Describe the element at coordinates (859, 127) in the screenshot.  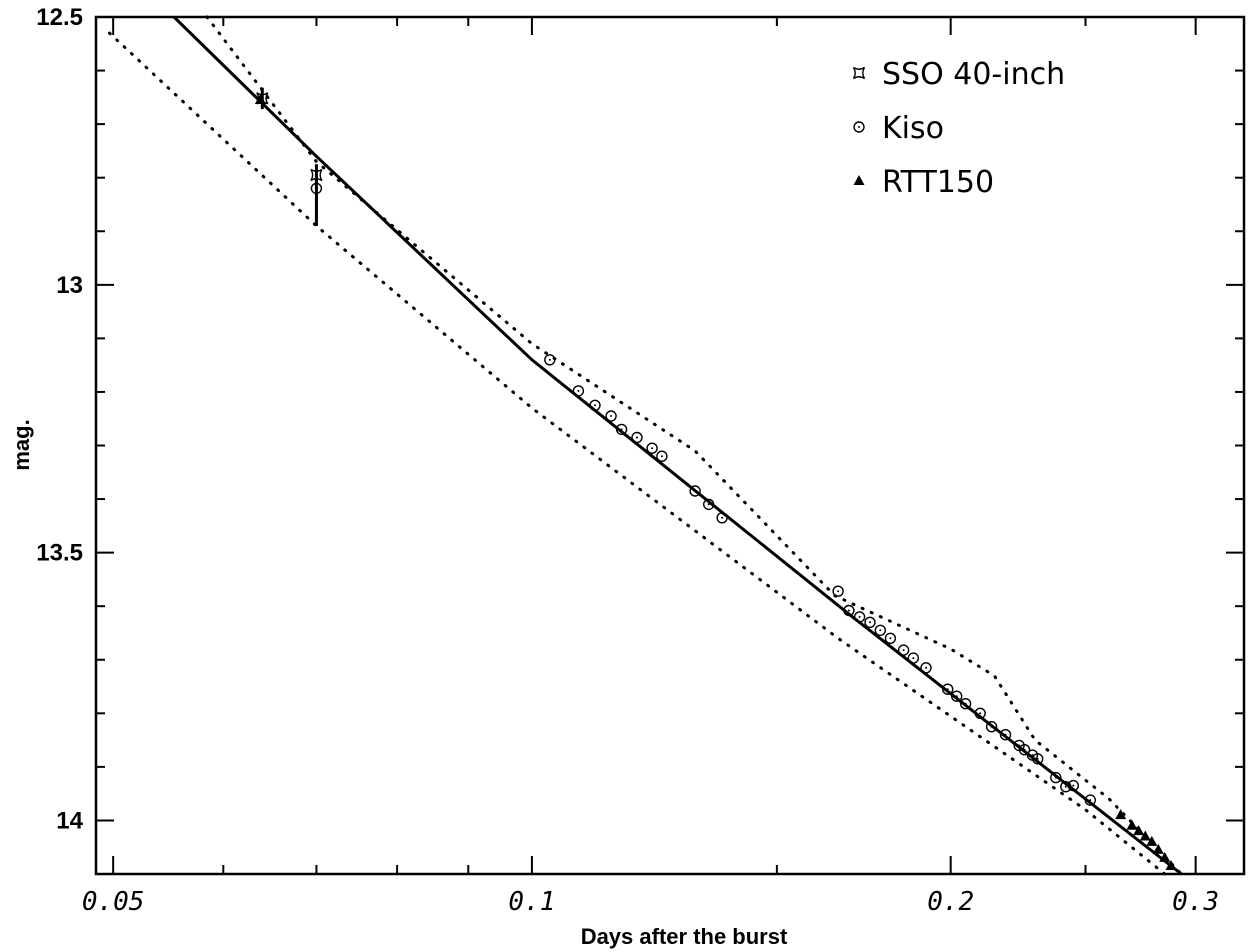
I see `legend-circle-marker` at that location.